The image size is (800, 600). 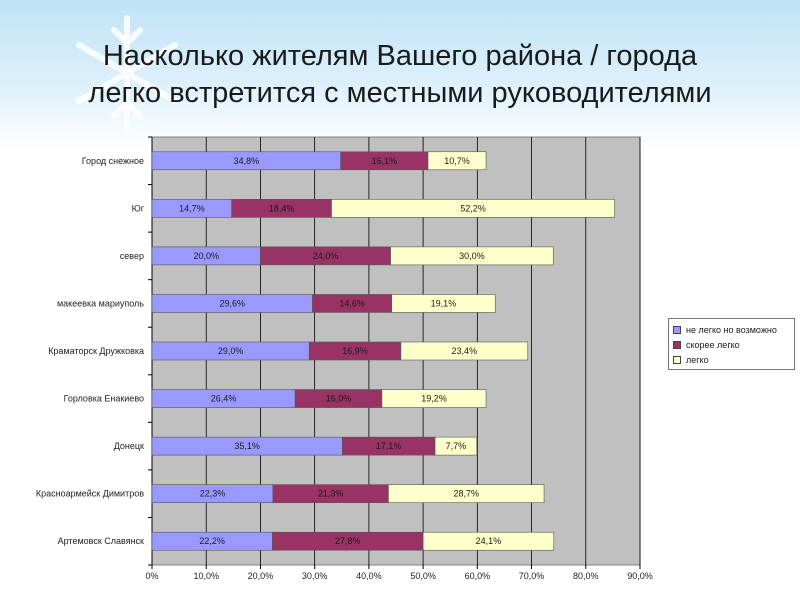 What do you see at coordinates (96, 351) in the screenshot?
I see `category-label: Краматорск Дружковка` at bounding box center [96, 351].